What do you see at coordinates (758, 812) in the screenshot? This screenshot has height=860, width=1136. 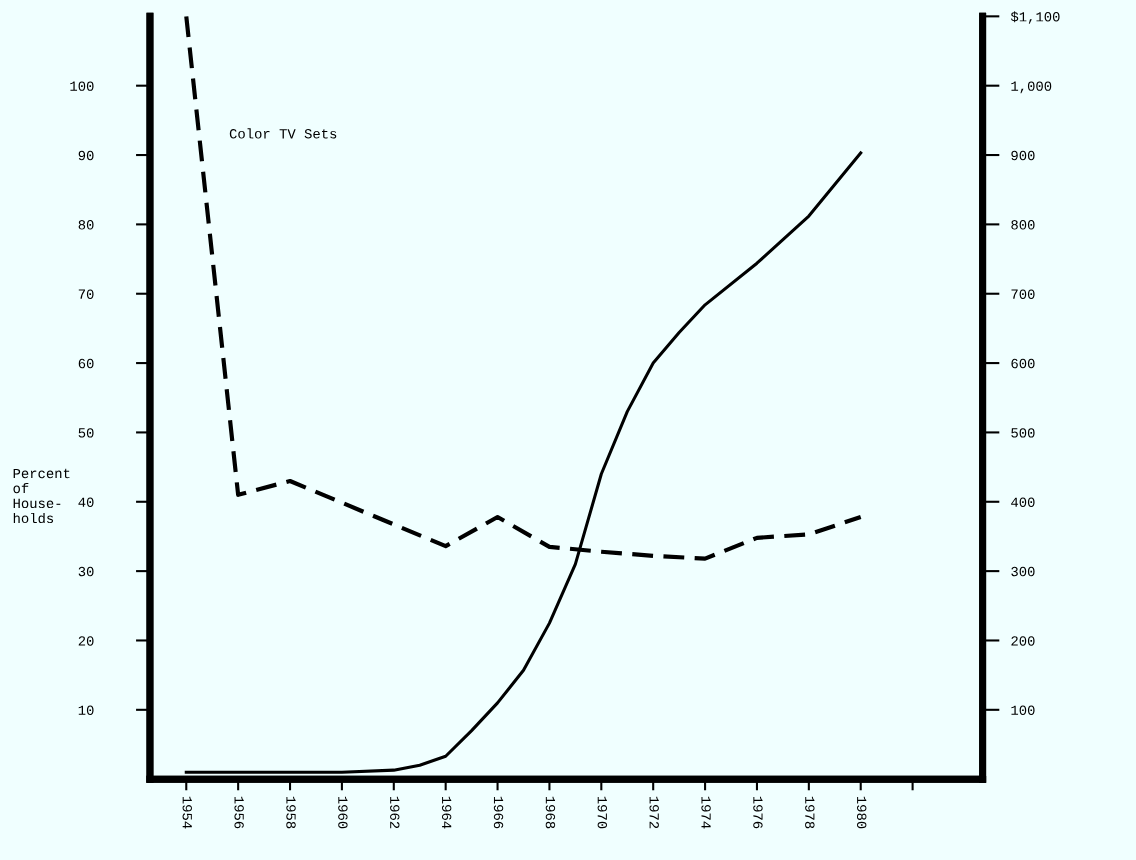 I see `x-tick-label: 1976` at bounding box center [758, 812].